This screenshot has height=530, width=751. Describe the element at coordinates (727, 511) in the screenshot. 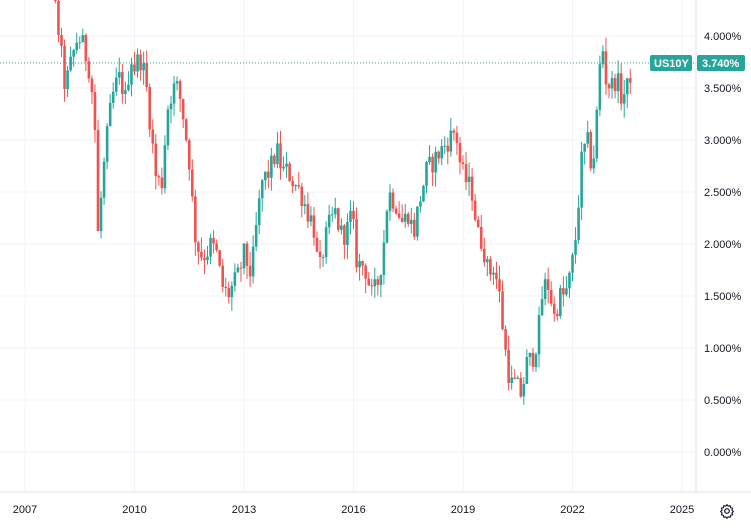

I see `settings-gear-button` at that location.